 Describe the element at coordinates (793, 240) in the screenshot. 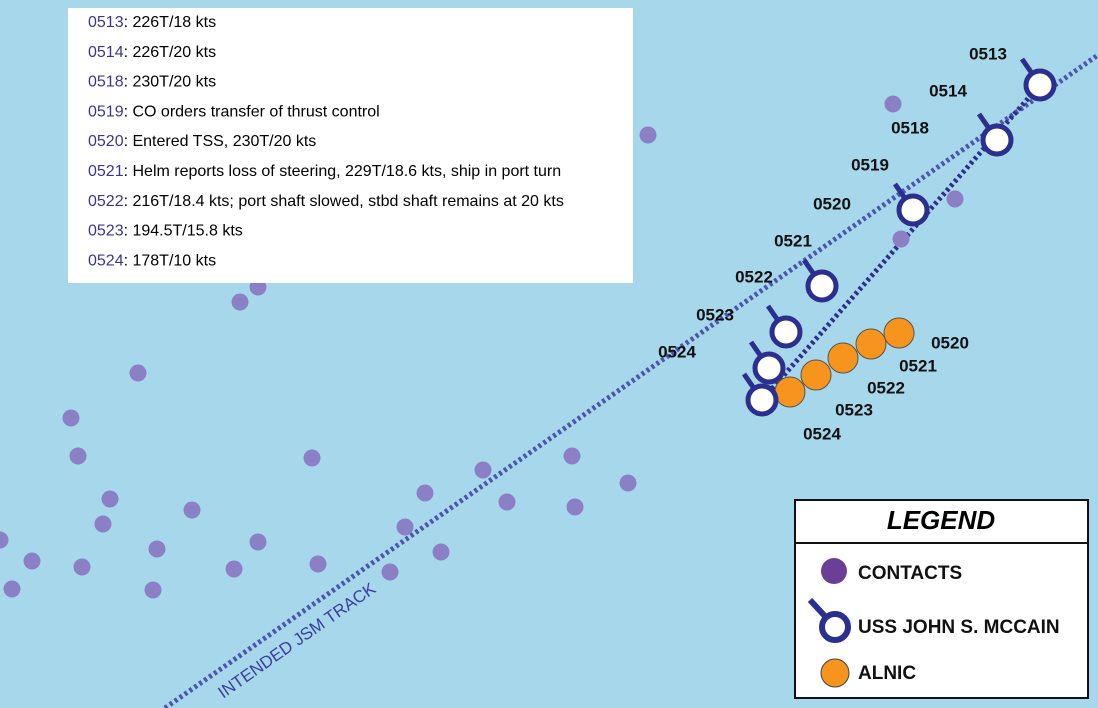

I see `ship-time-label: 0521` at that location.